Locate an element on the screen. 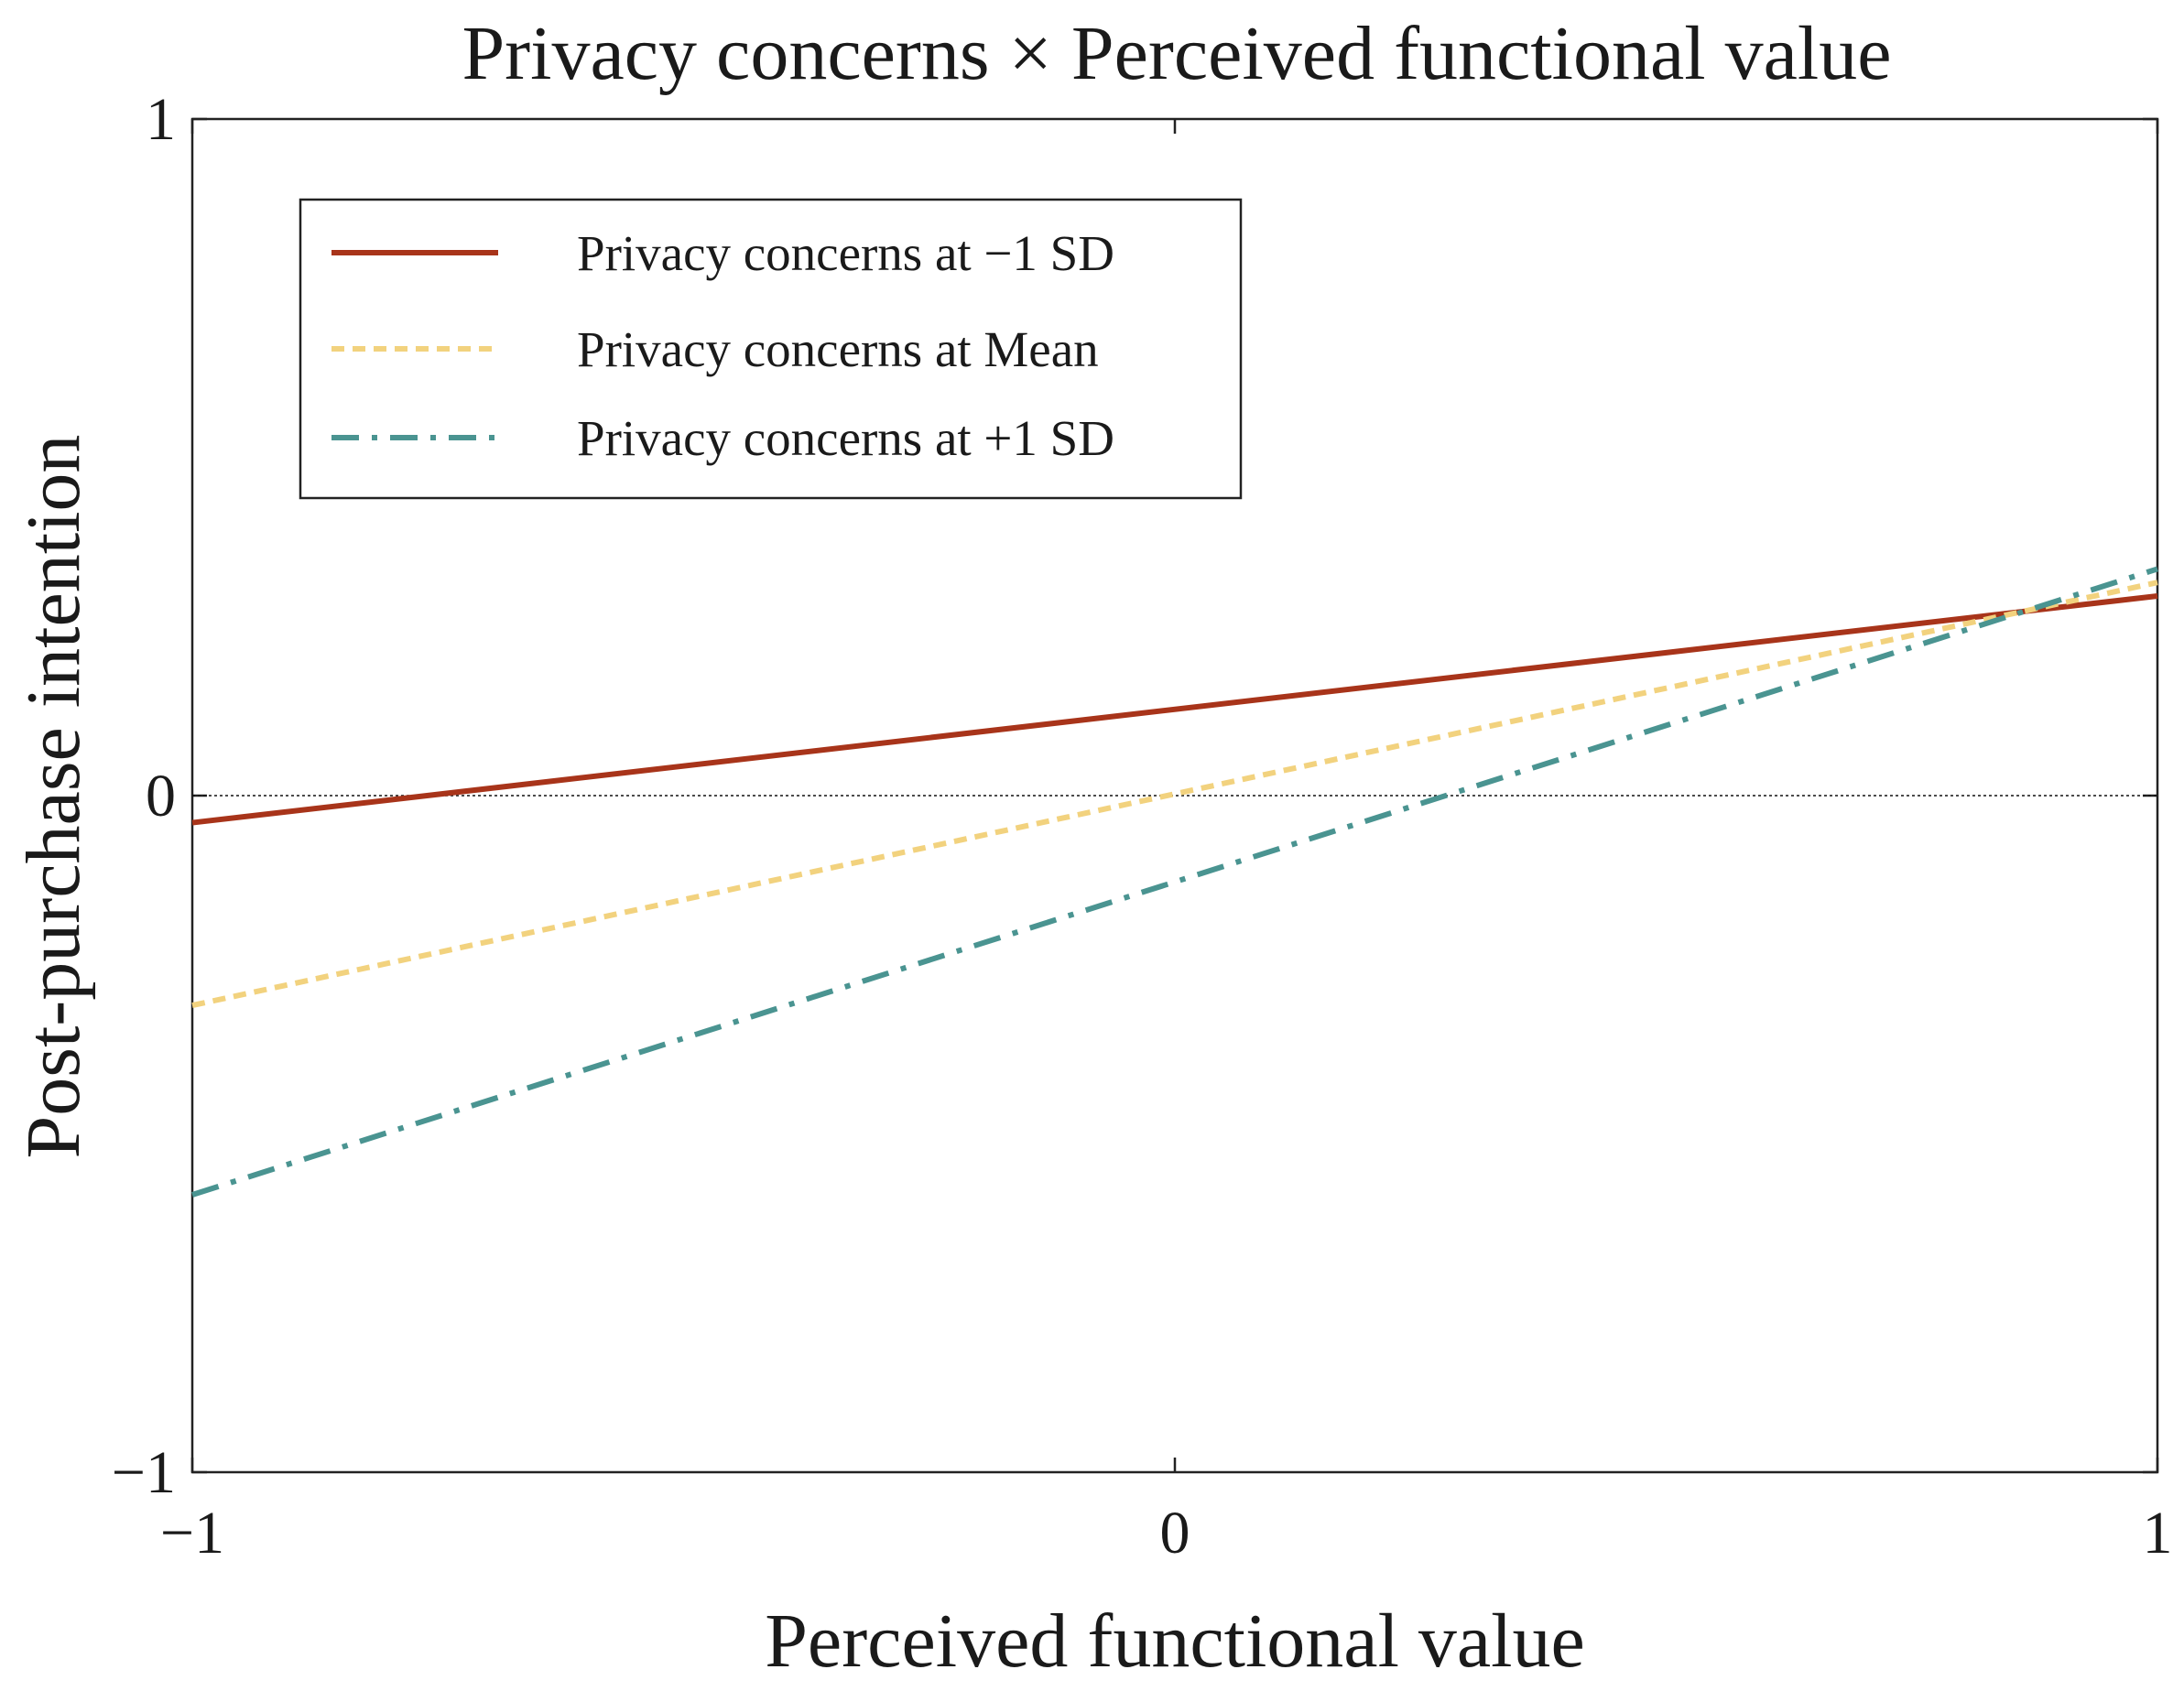 The height and width of the screenshot is (1702, 2184). y-axis-label: Post-purchase intention is located at coordinates (53, 797).